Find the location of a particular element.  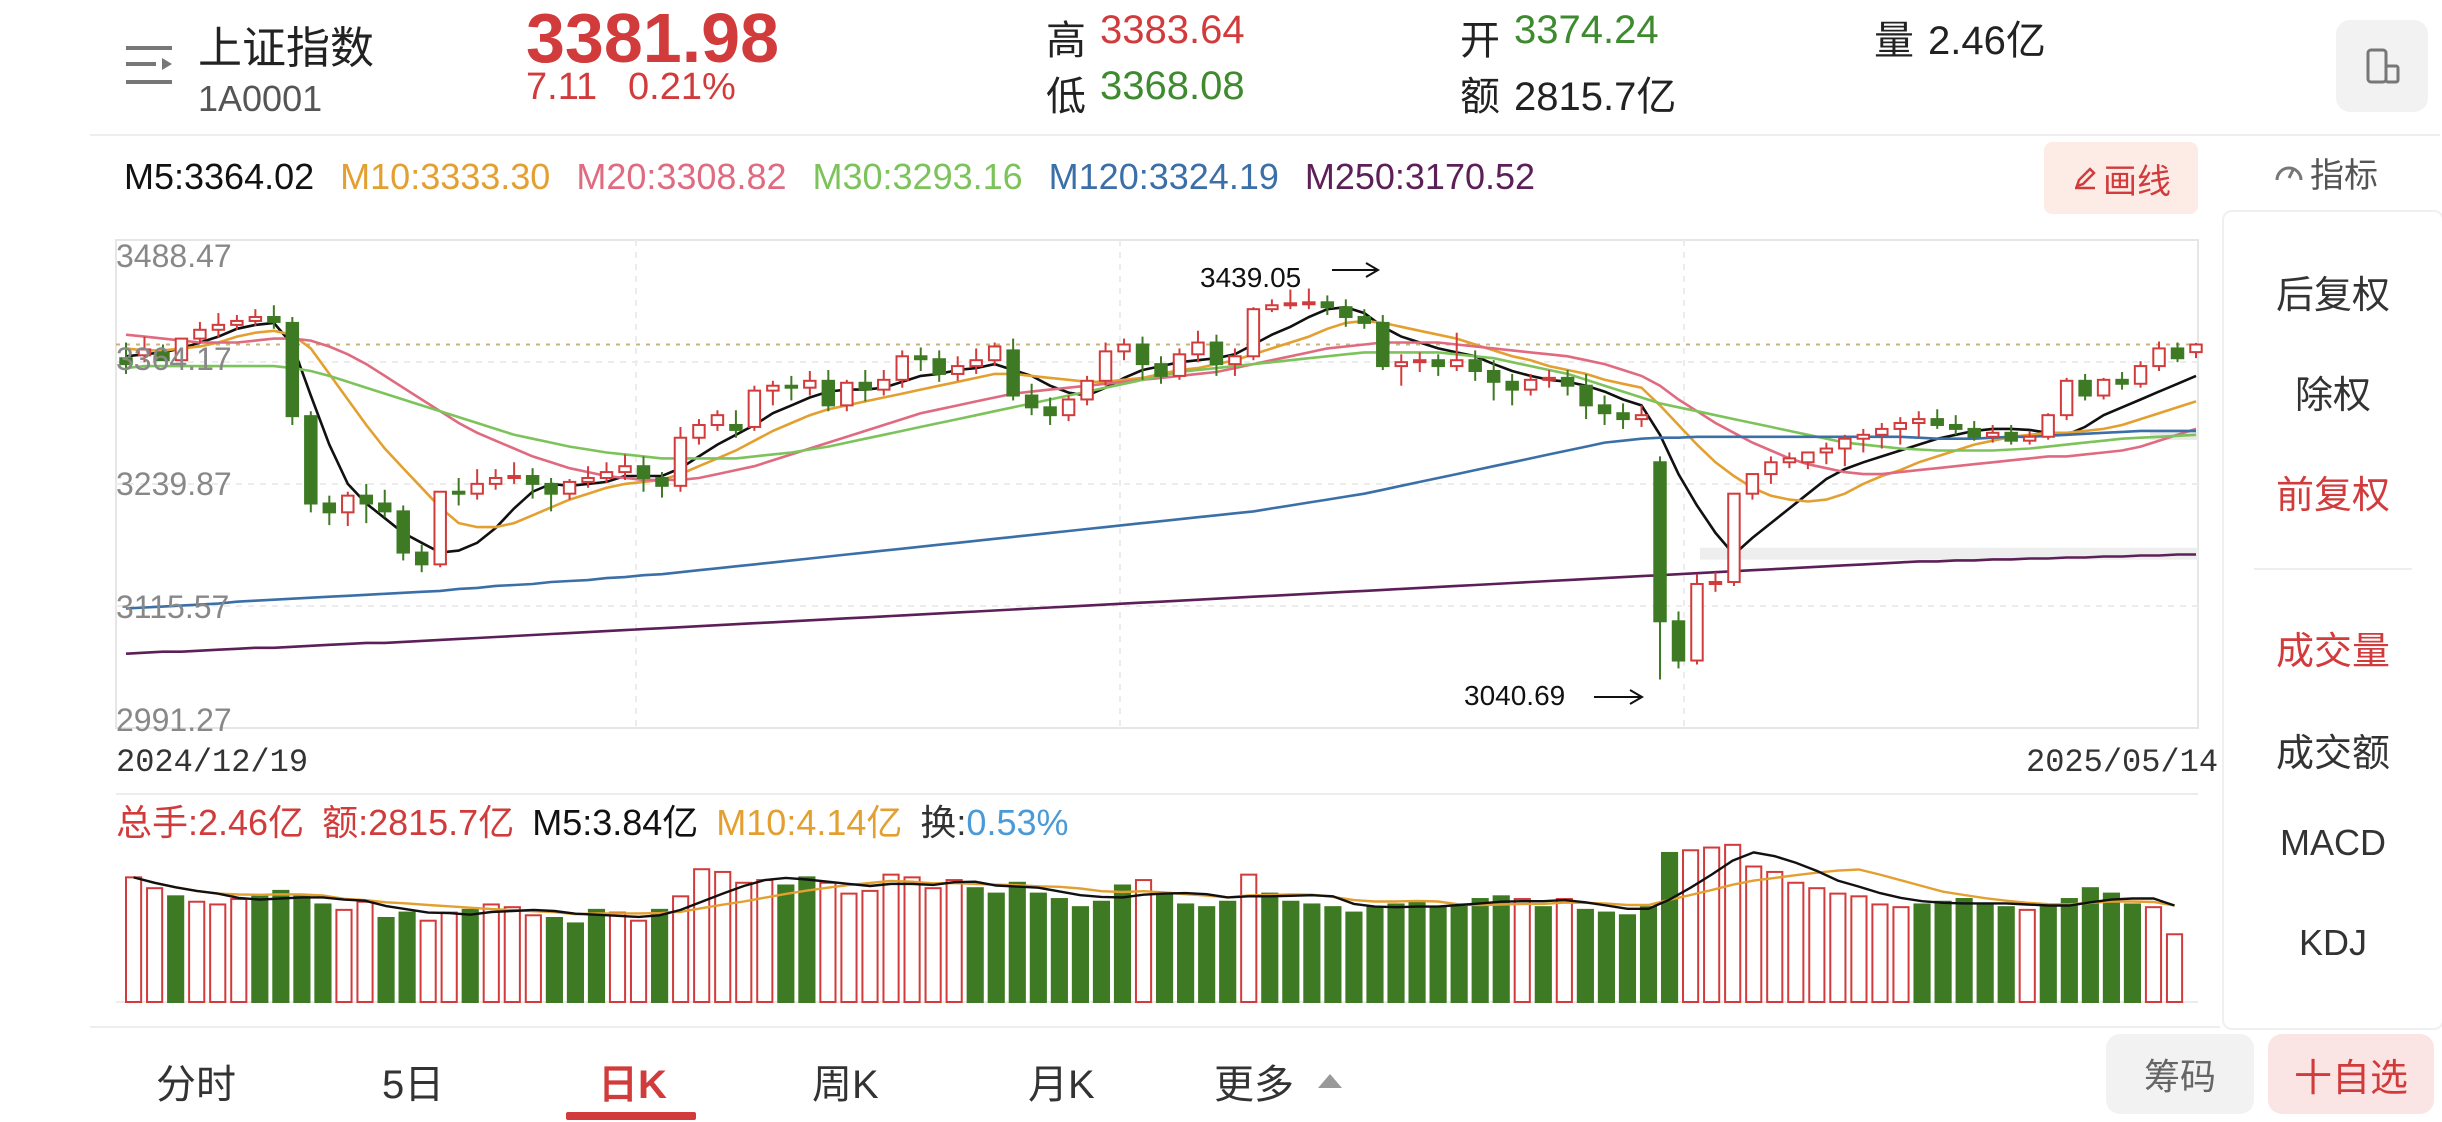

ma120-legend: M120:3324.19 is located at coordinates (1163, 176).